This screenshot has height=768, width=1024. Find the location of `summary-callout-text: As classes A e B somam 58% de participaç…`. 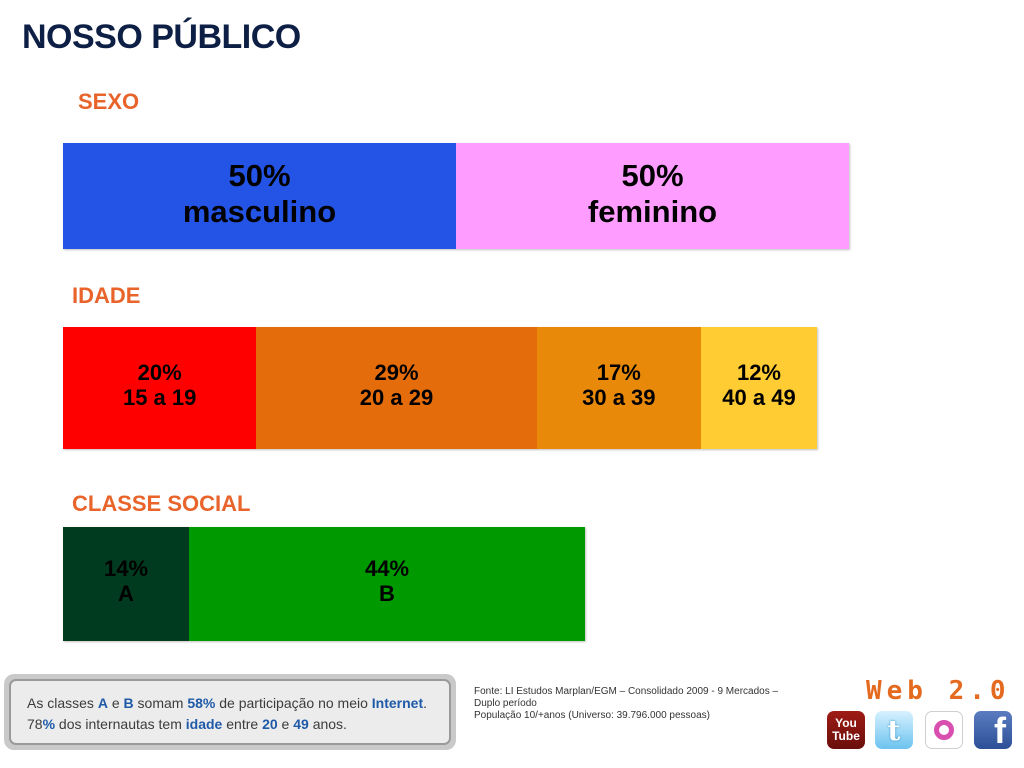

summary-callout-text: As classes A e B somam 58% de participaç… is located at coordinates (230, 712).